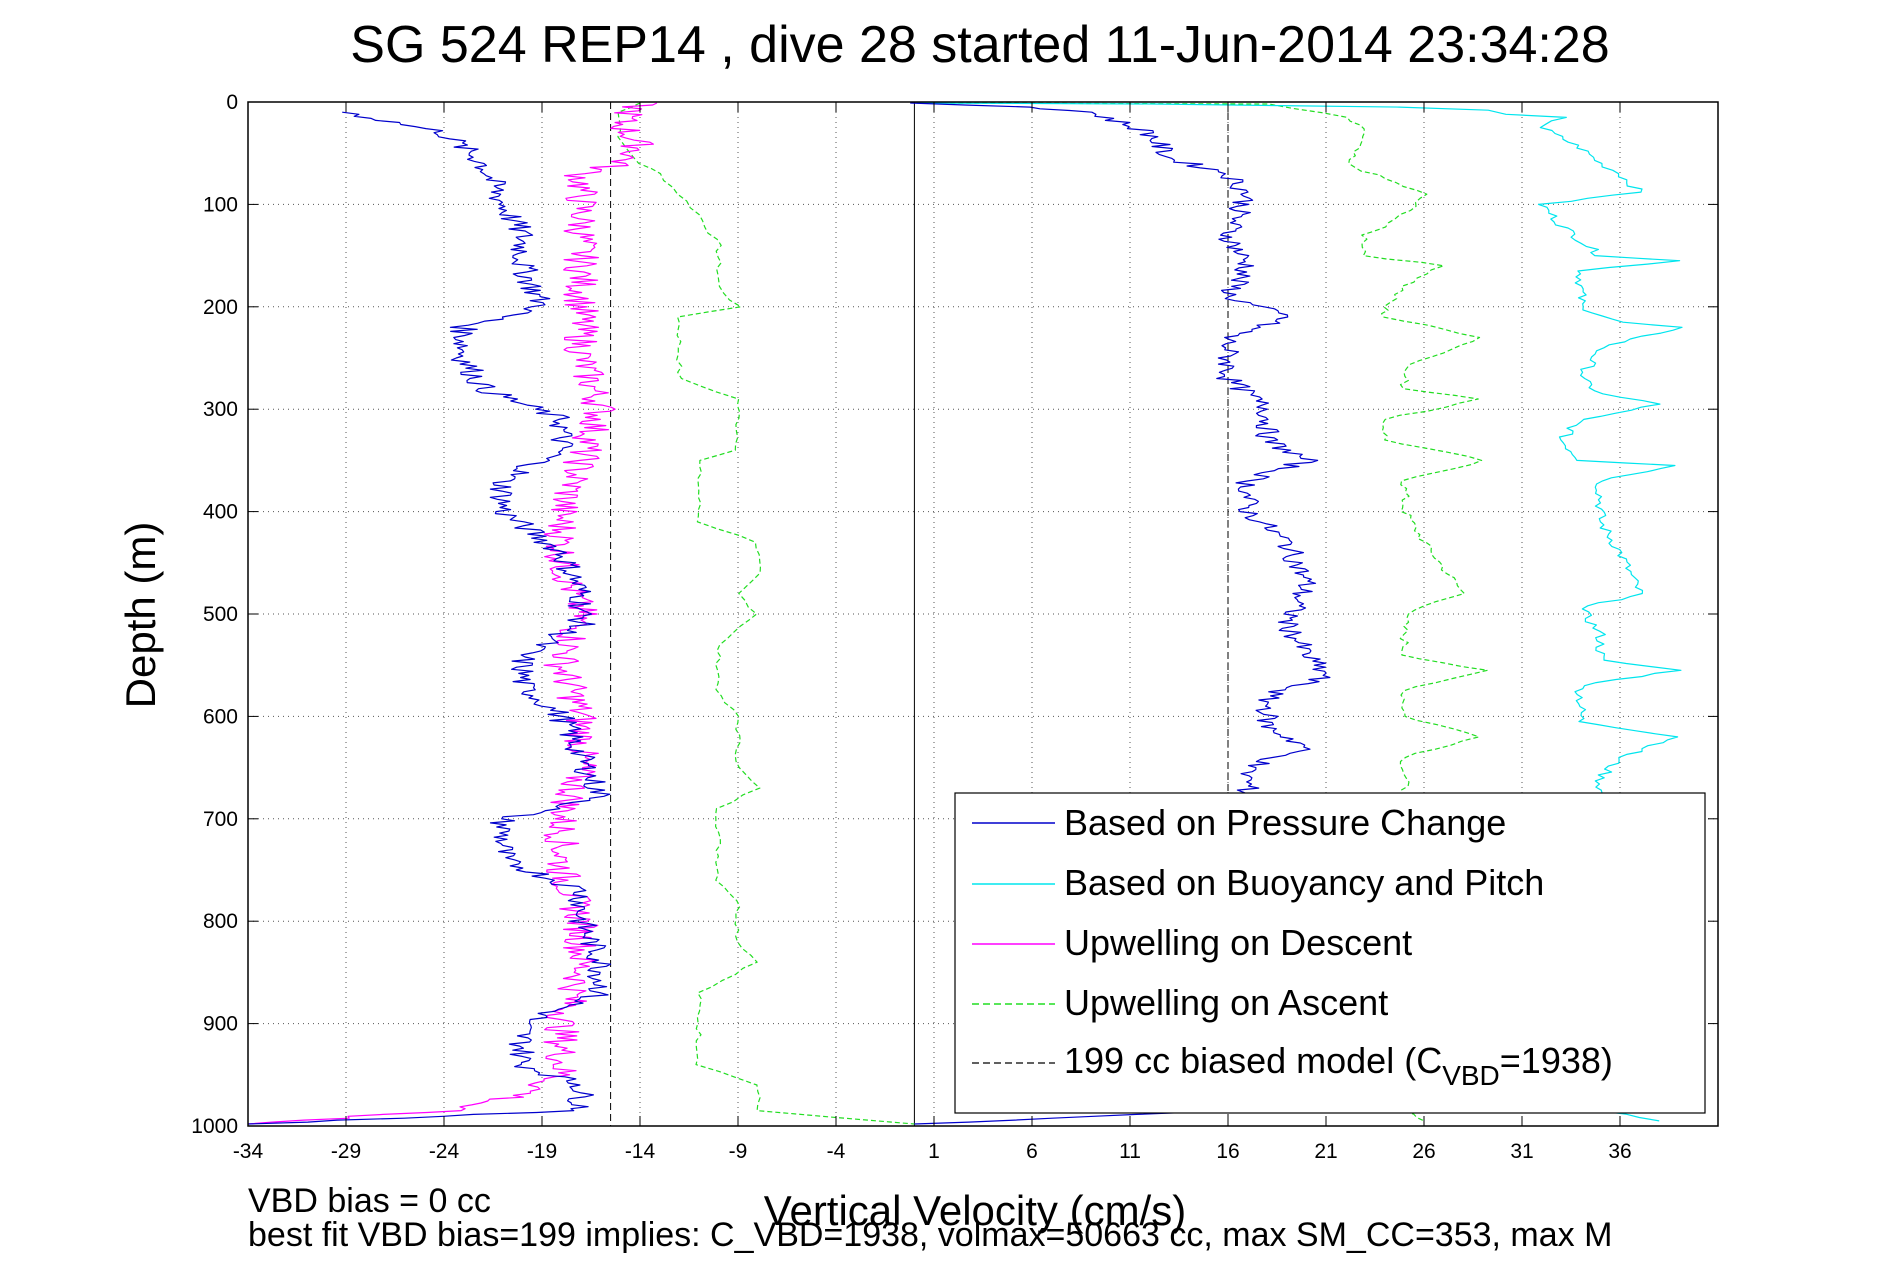  I want to click on x-tick-label: 16, so click(1227, 1151).